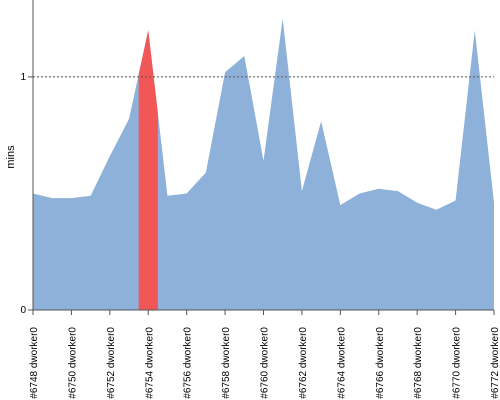 This screenshot has width=500, height=400. I want to click on y-axis-label: mins, so click(11, 157).